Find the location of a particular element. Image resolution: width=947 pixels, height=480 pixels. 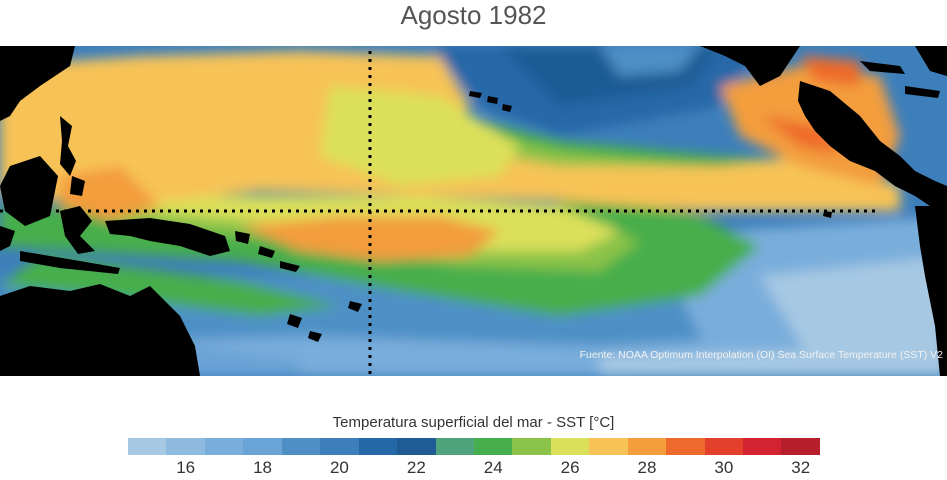

colorbar-tick-label: 24 is located at coordinates (493, 467).